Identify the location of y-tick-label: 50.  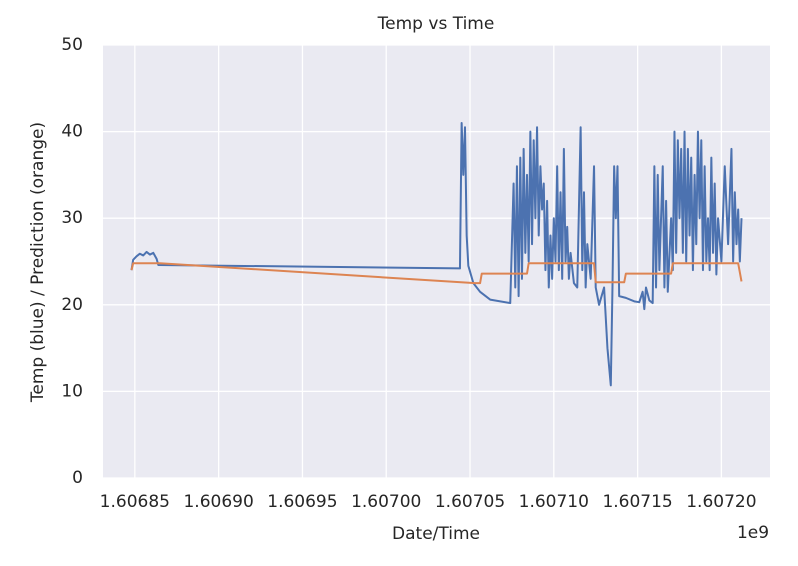
(72, 45).